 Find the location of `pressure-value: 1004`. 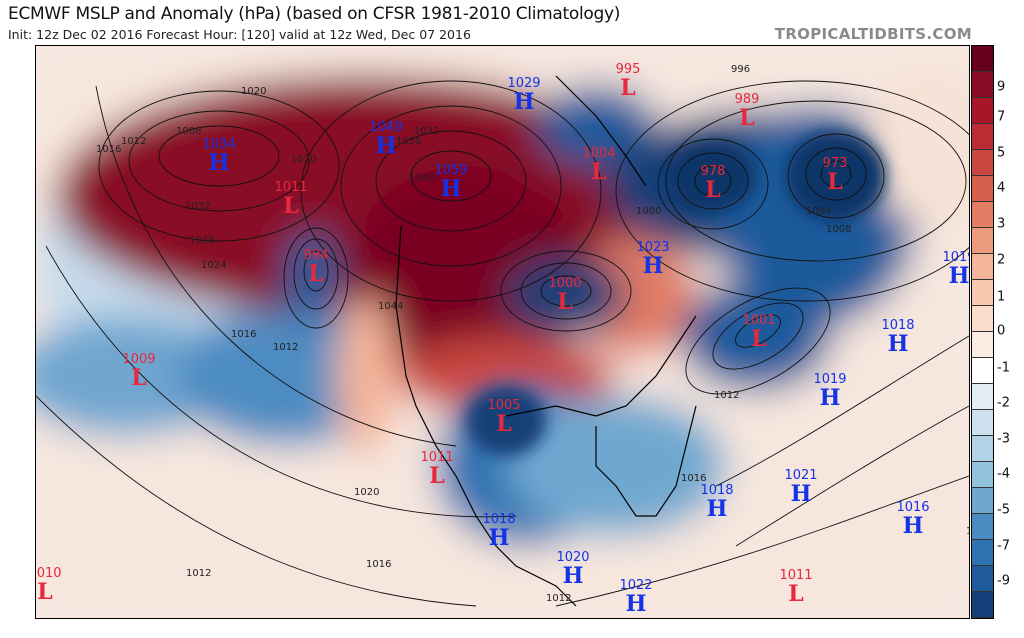

pressure-value: 1004 is located at coordinates (599, 153).